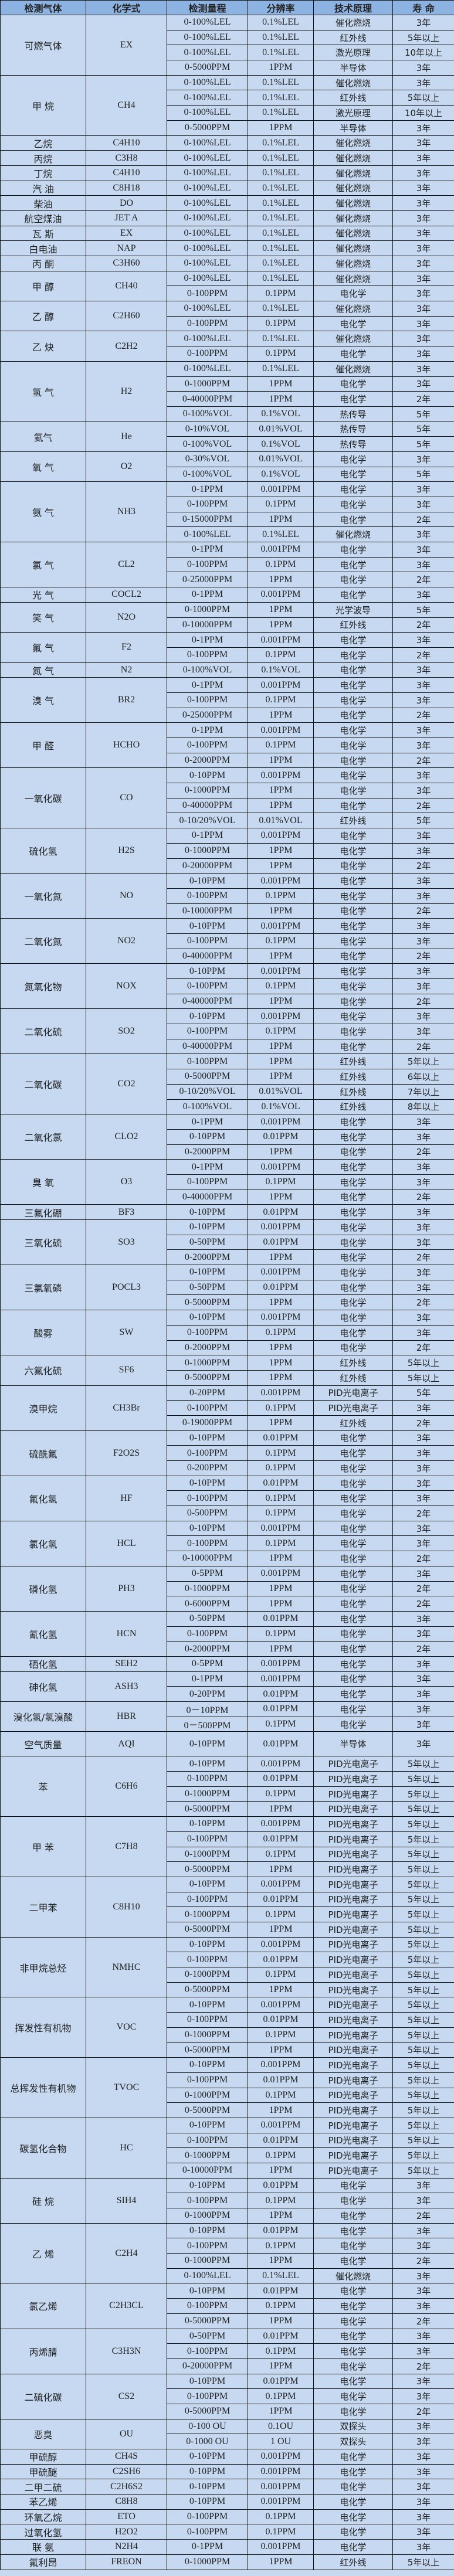 The height and width of the screenshot is (2576, 454). What do you see at coordinates (126, 1664) in the screenshot?
I see `formula-cell: SEH2` at bounding box center [126, 1664].